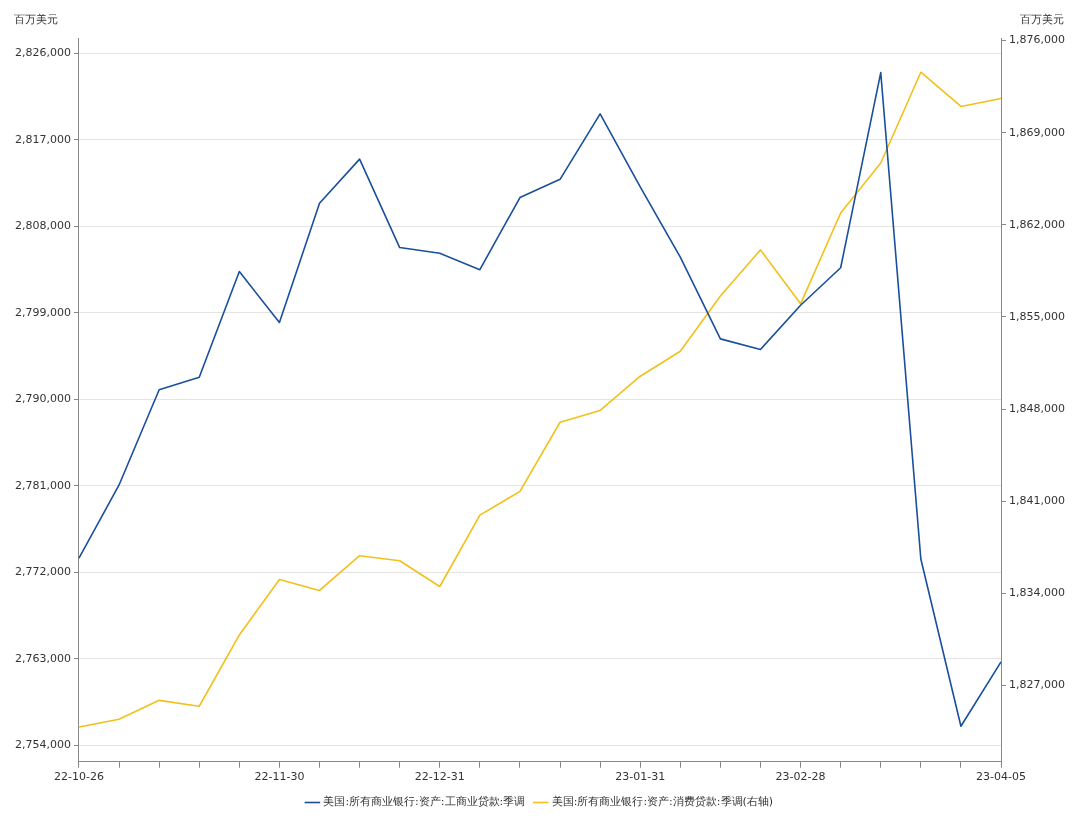 Image resolution: width=1080 pixels, height=830 pixels. I want to click on x-tick-label: 22-12-31, so click(439, 777).